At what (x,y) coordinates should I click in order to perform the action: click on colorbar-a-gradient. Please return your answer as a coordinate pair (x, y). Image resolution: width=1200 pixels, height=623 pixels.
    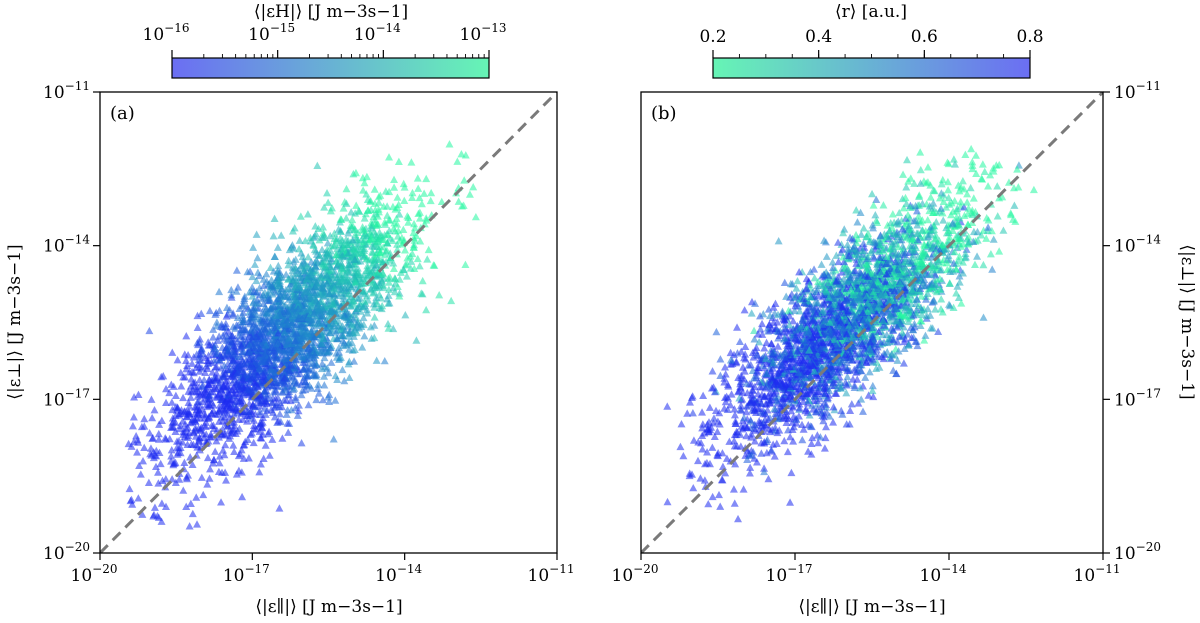
    Looking at the image, I should click on (330, 68).